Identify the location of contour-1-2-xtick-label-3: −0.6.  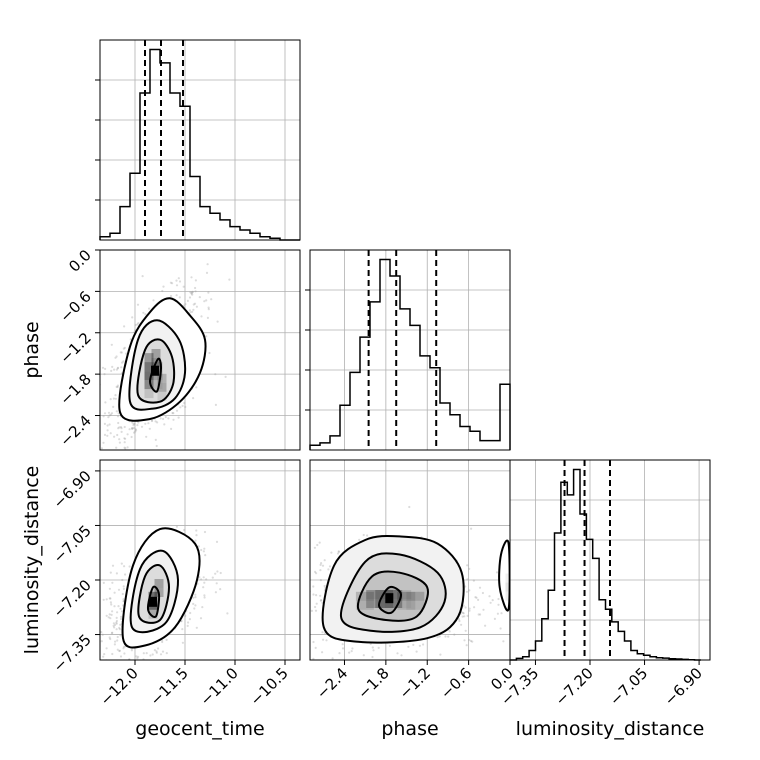
(456, 683).